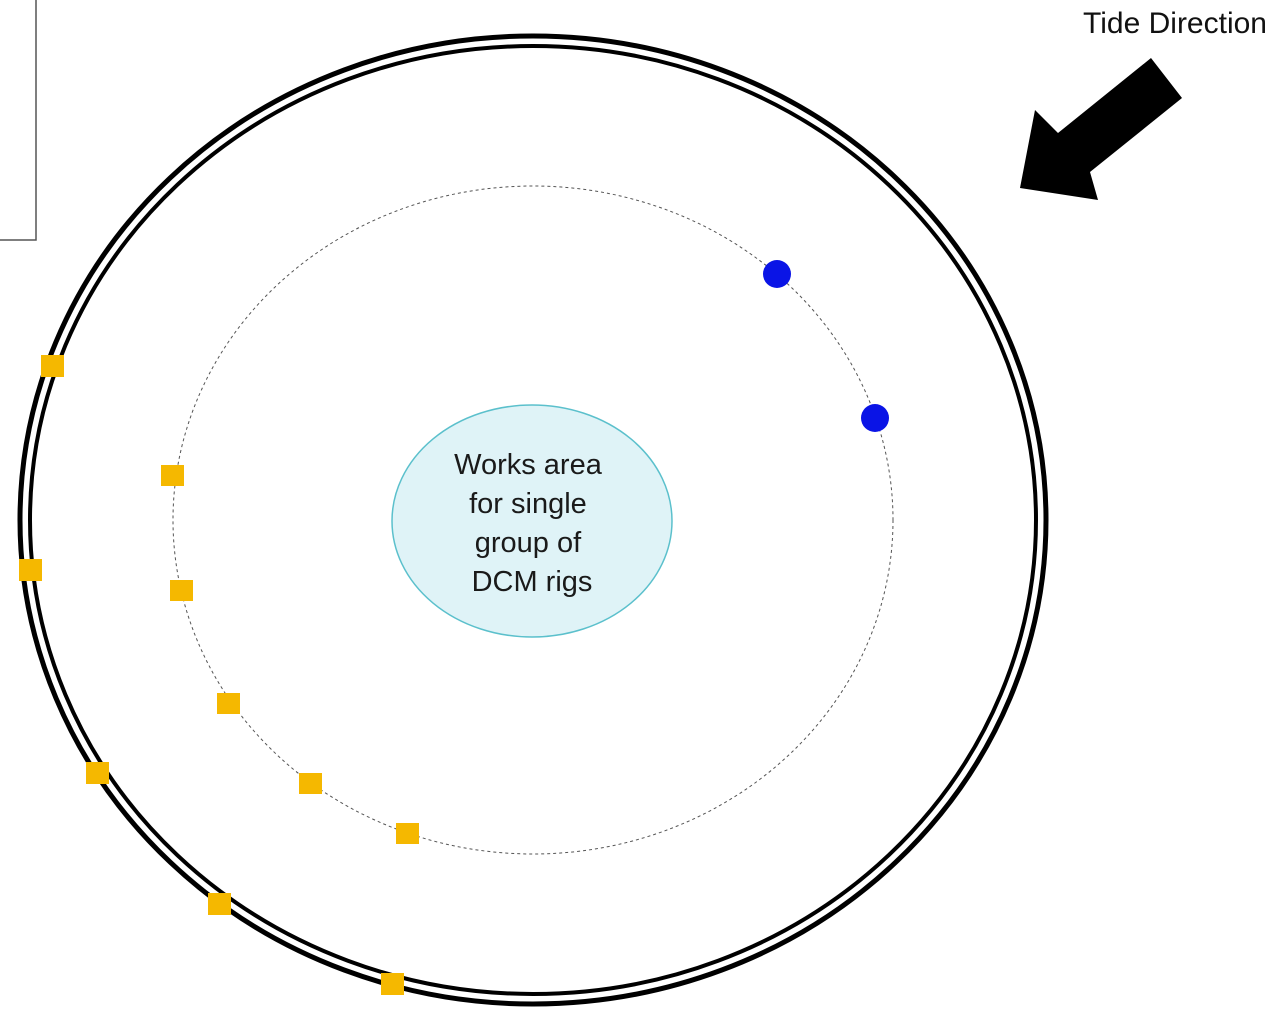 The height and width of the screenshot is (1011, 1278). What do you see at coordinates (528, 504) in the screenshot?
I see `works-area-line: for single` at bounding box center [528, 504].